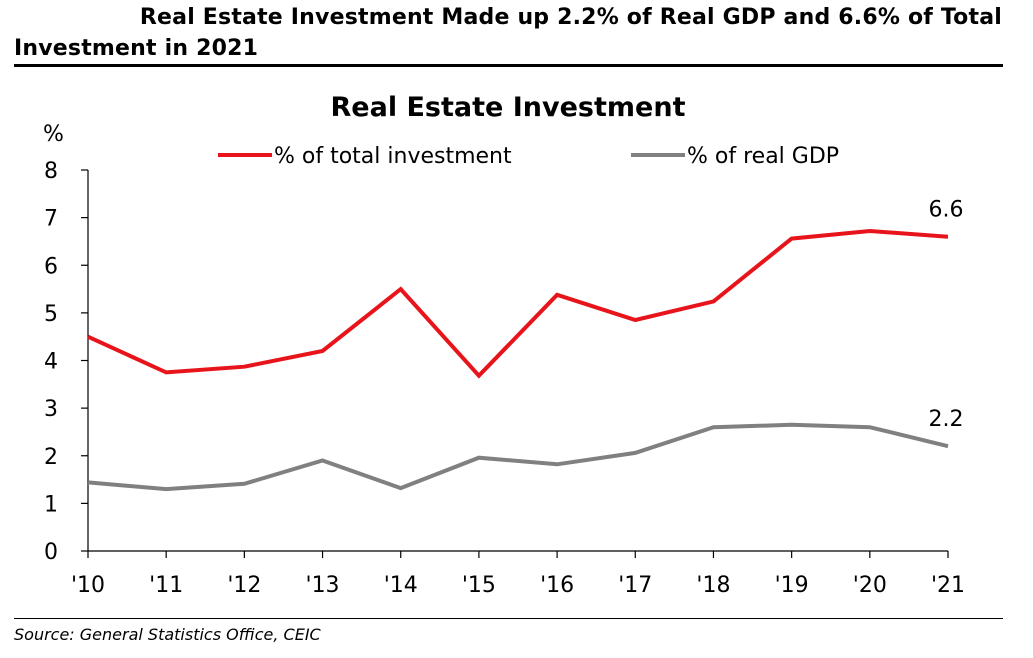 This screenshot has height=658, width=1033. Describe the element at coordinates (88, 585) in the screenshot. I see `x-tick-label: '10` at that location.